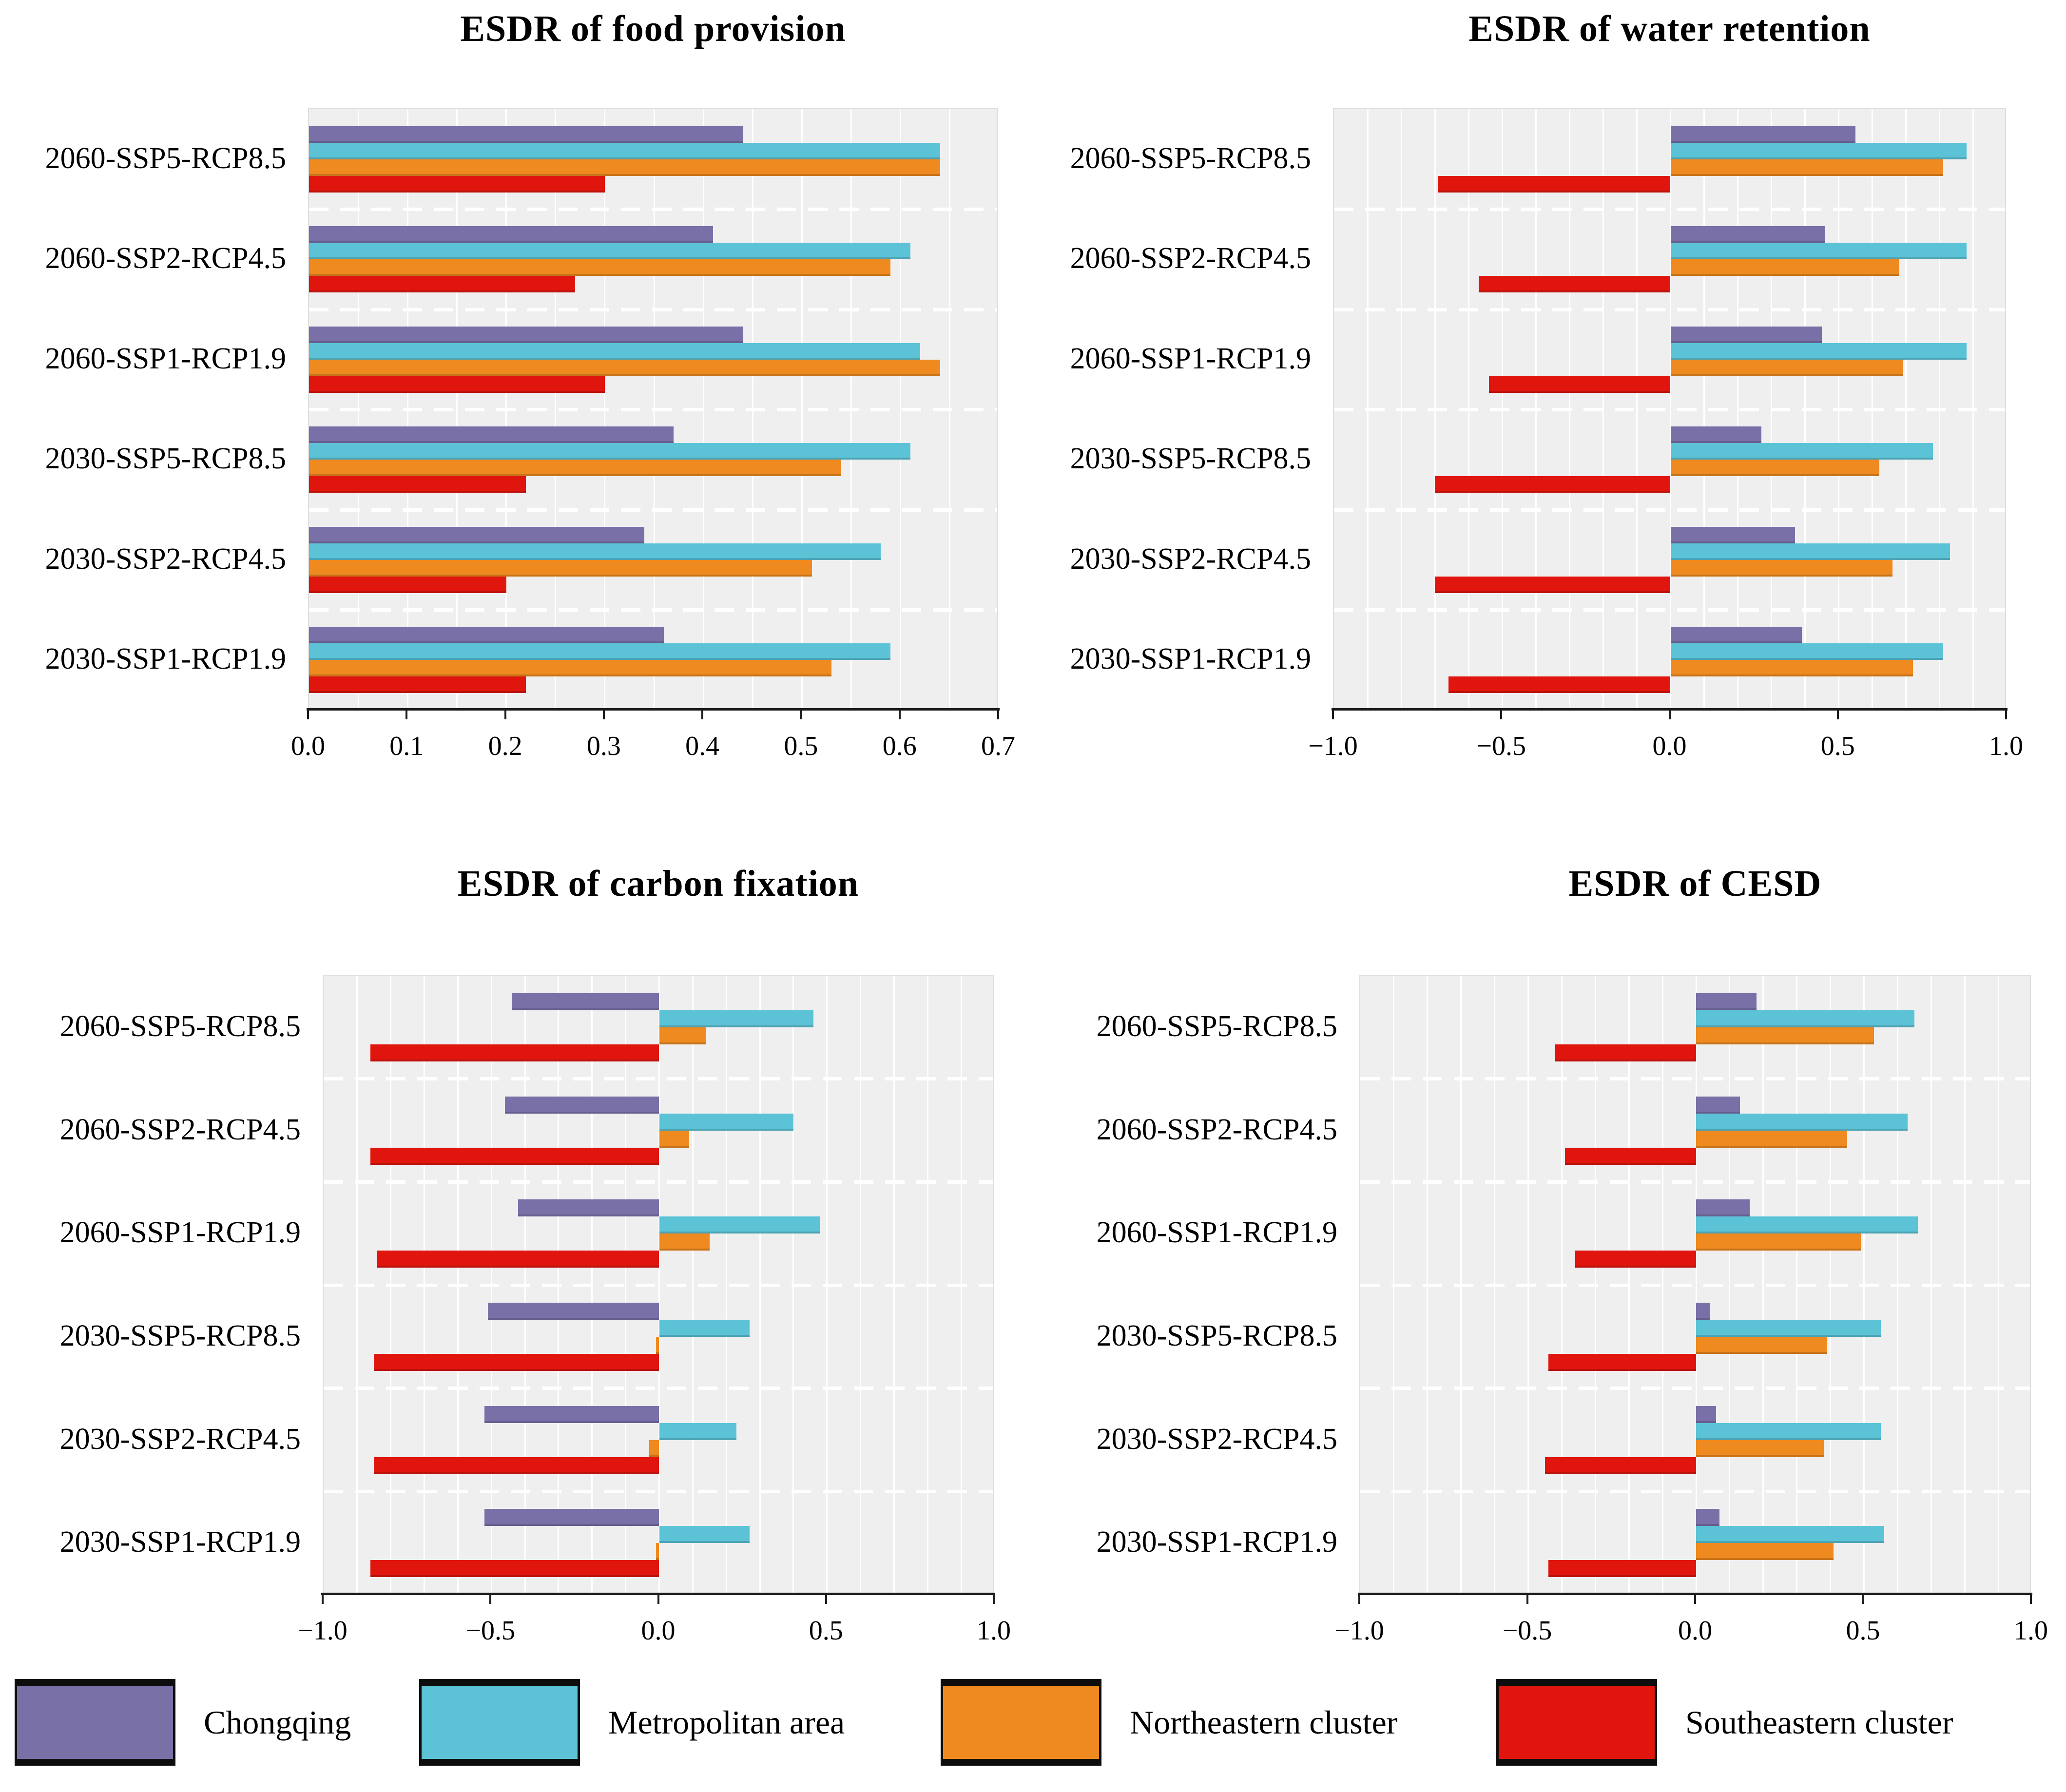  Describe the element at coordinates (505, 746) in the screenshot. I see `x-axis-tick-label: 0.2` at that location.